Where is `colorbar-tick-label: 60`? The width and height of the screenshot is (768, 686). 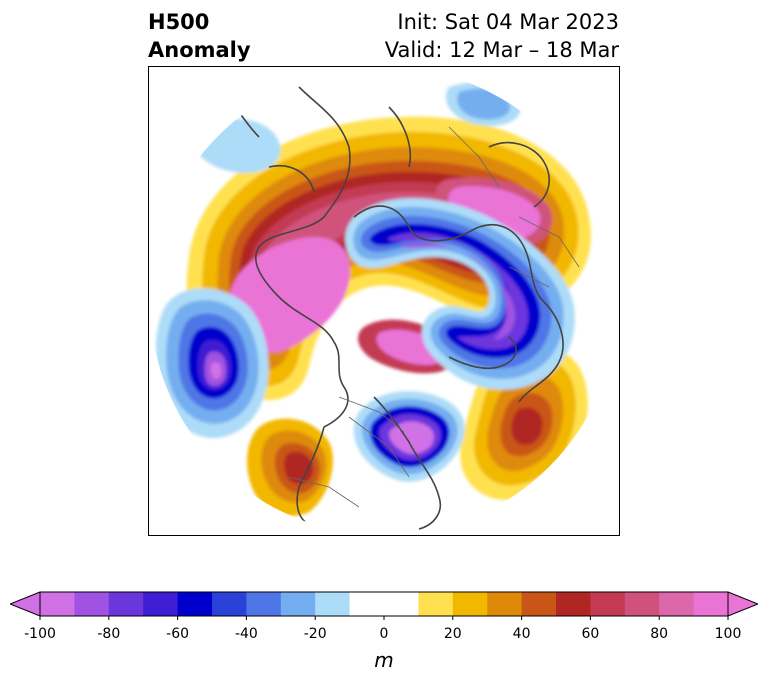 colorbar-tick-label: 60 is located at coordinates (590, 634).